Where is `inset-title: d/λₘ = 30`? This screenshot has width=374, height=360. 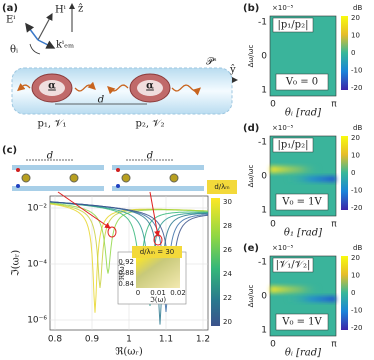 inset-title: d/λₘ = 30 is located at coordinates (157, 252).